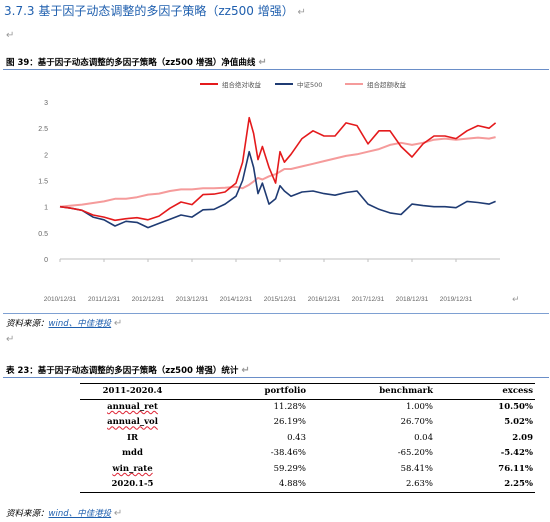 This screenshot has width=550, height=522. I want to click on row-label: annual_ret, so click(132, 407).